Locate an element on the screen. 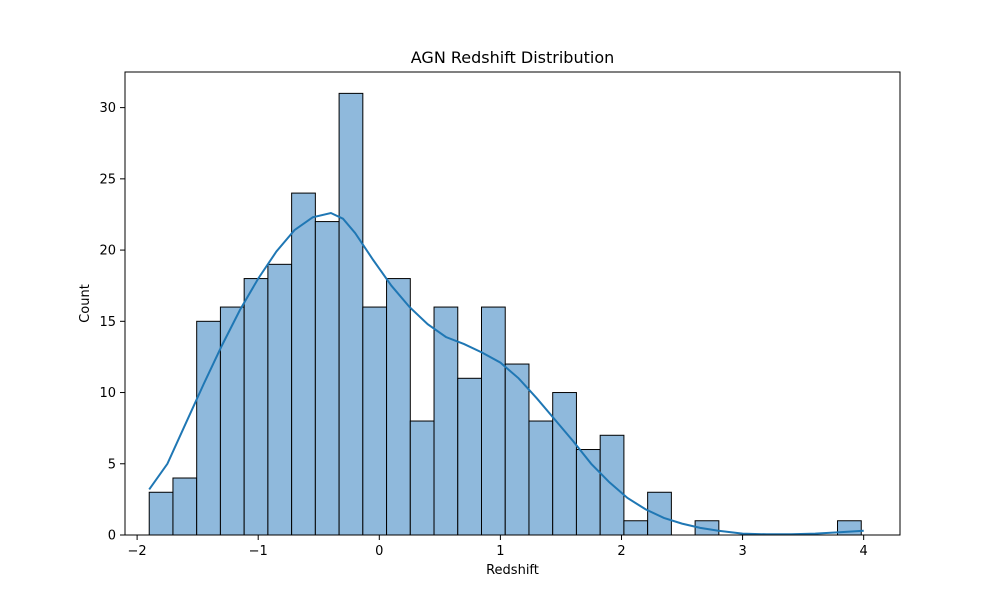  x-tick-label: 2 is located at coordinates (621, 551).